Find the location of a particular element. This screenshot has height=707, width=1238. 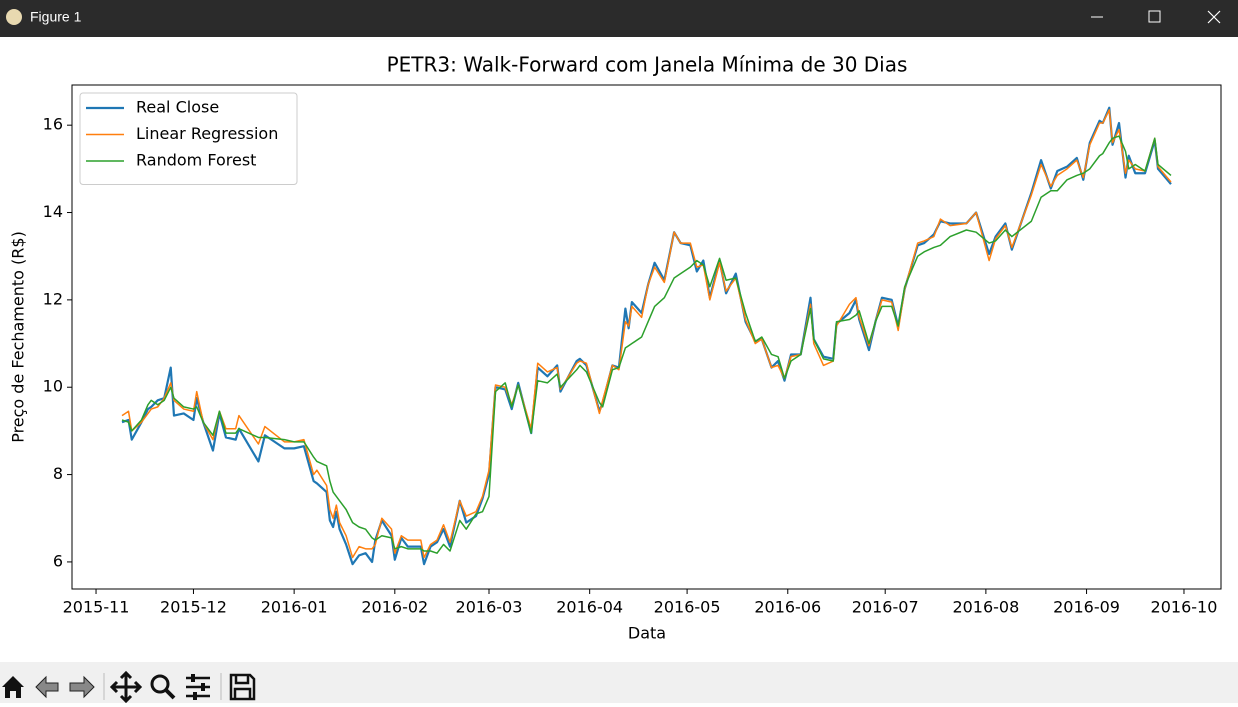

save-button is located at coordinates (242, 687).